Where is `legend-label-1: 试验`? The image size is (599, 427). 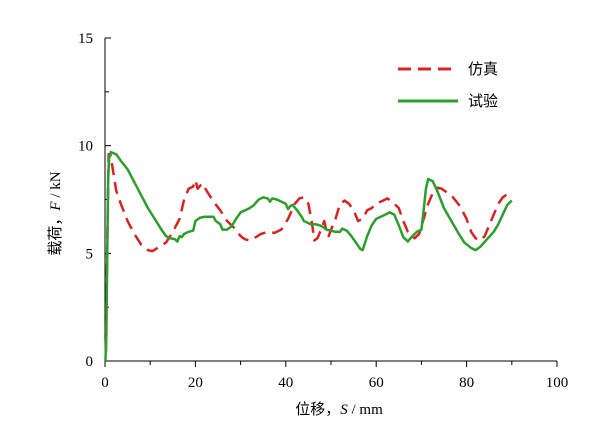
legend-label-1: 试验 is located at coordinates (483, 101).